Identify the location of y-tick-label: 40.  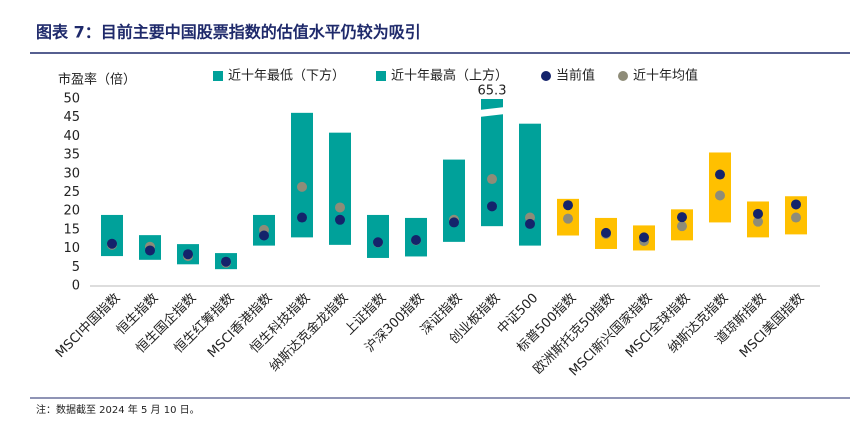
(71, 136).